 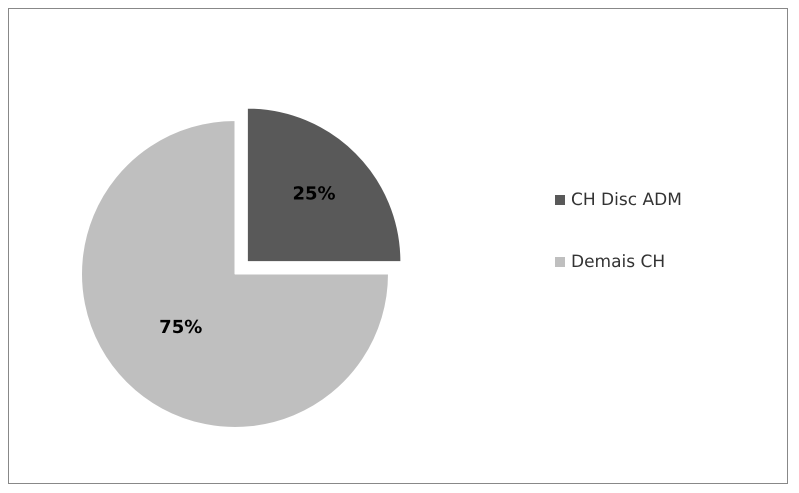 I want to click on legend-label: Demais CH, so click(x=618, y=262).